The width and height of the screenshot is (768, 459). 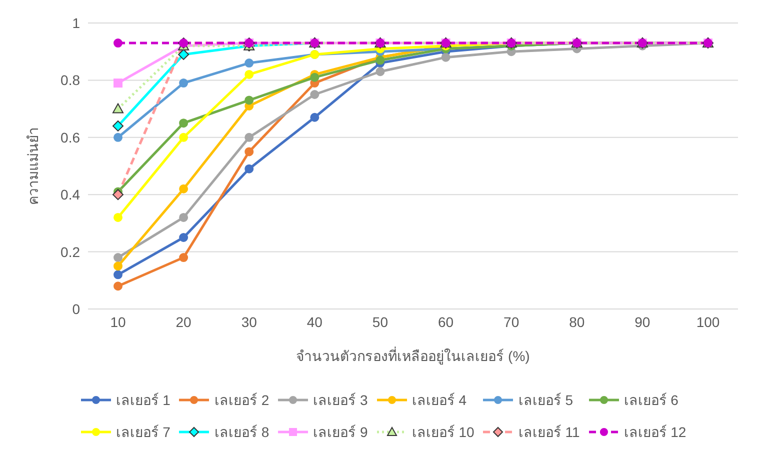 I want to click on legend-label: เลเยอร์ 2, so click(x=242, y=400).